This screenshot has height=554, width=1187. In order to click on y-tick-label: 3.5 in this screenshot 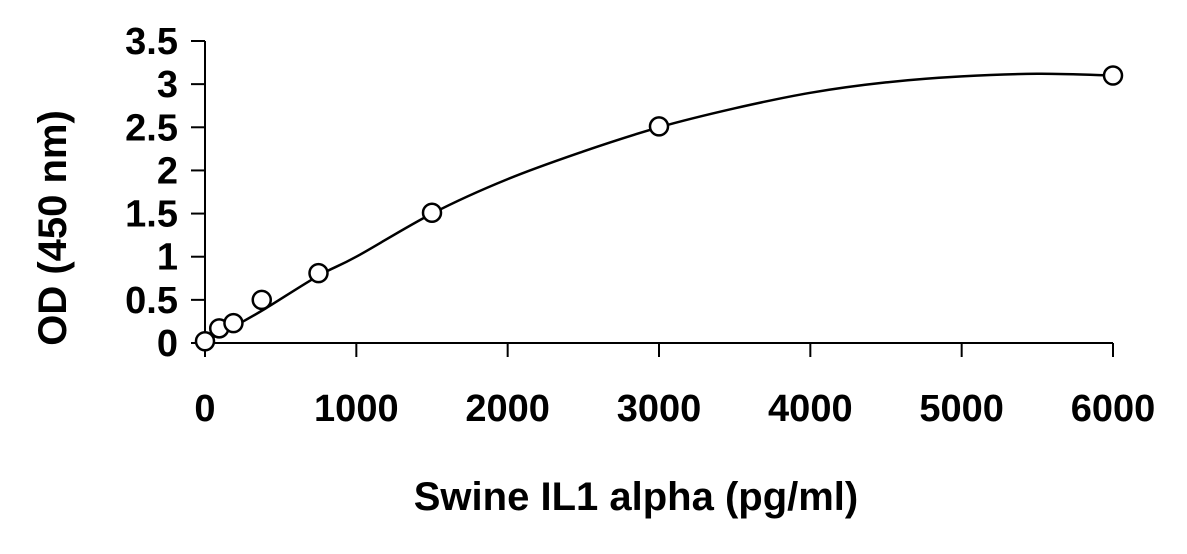, I will do `click(151, 42)`.